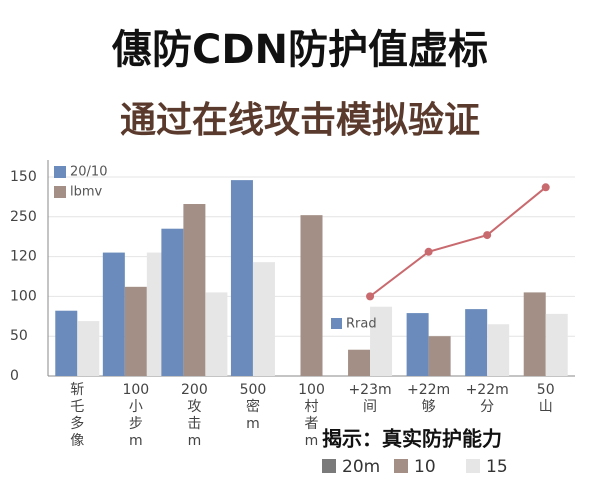 The height and width of the screenshot is (500, 600). I want to click on x-tick-label: 分, so click(487, 407).